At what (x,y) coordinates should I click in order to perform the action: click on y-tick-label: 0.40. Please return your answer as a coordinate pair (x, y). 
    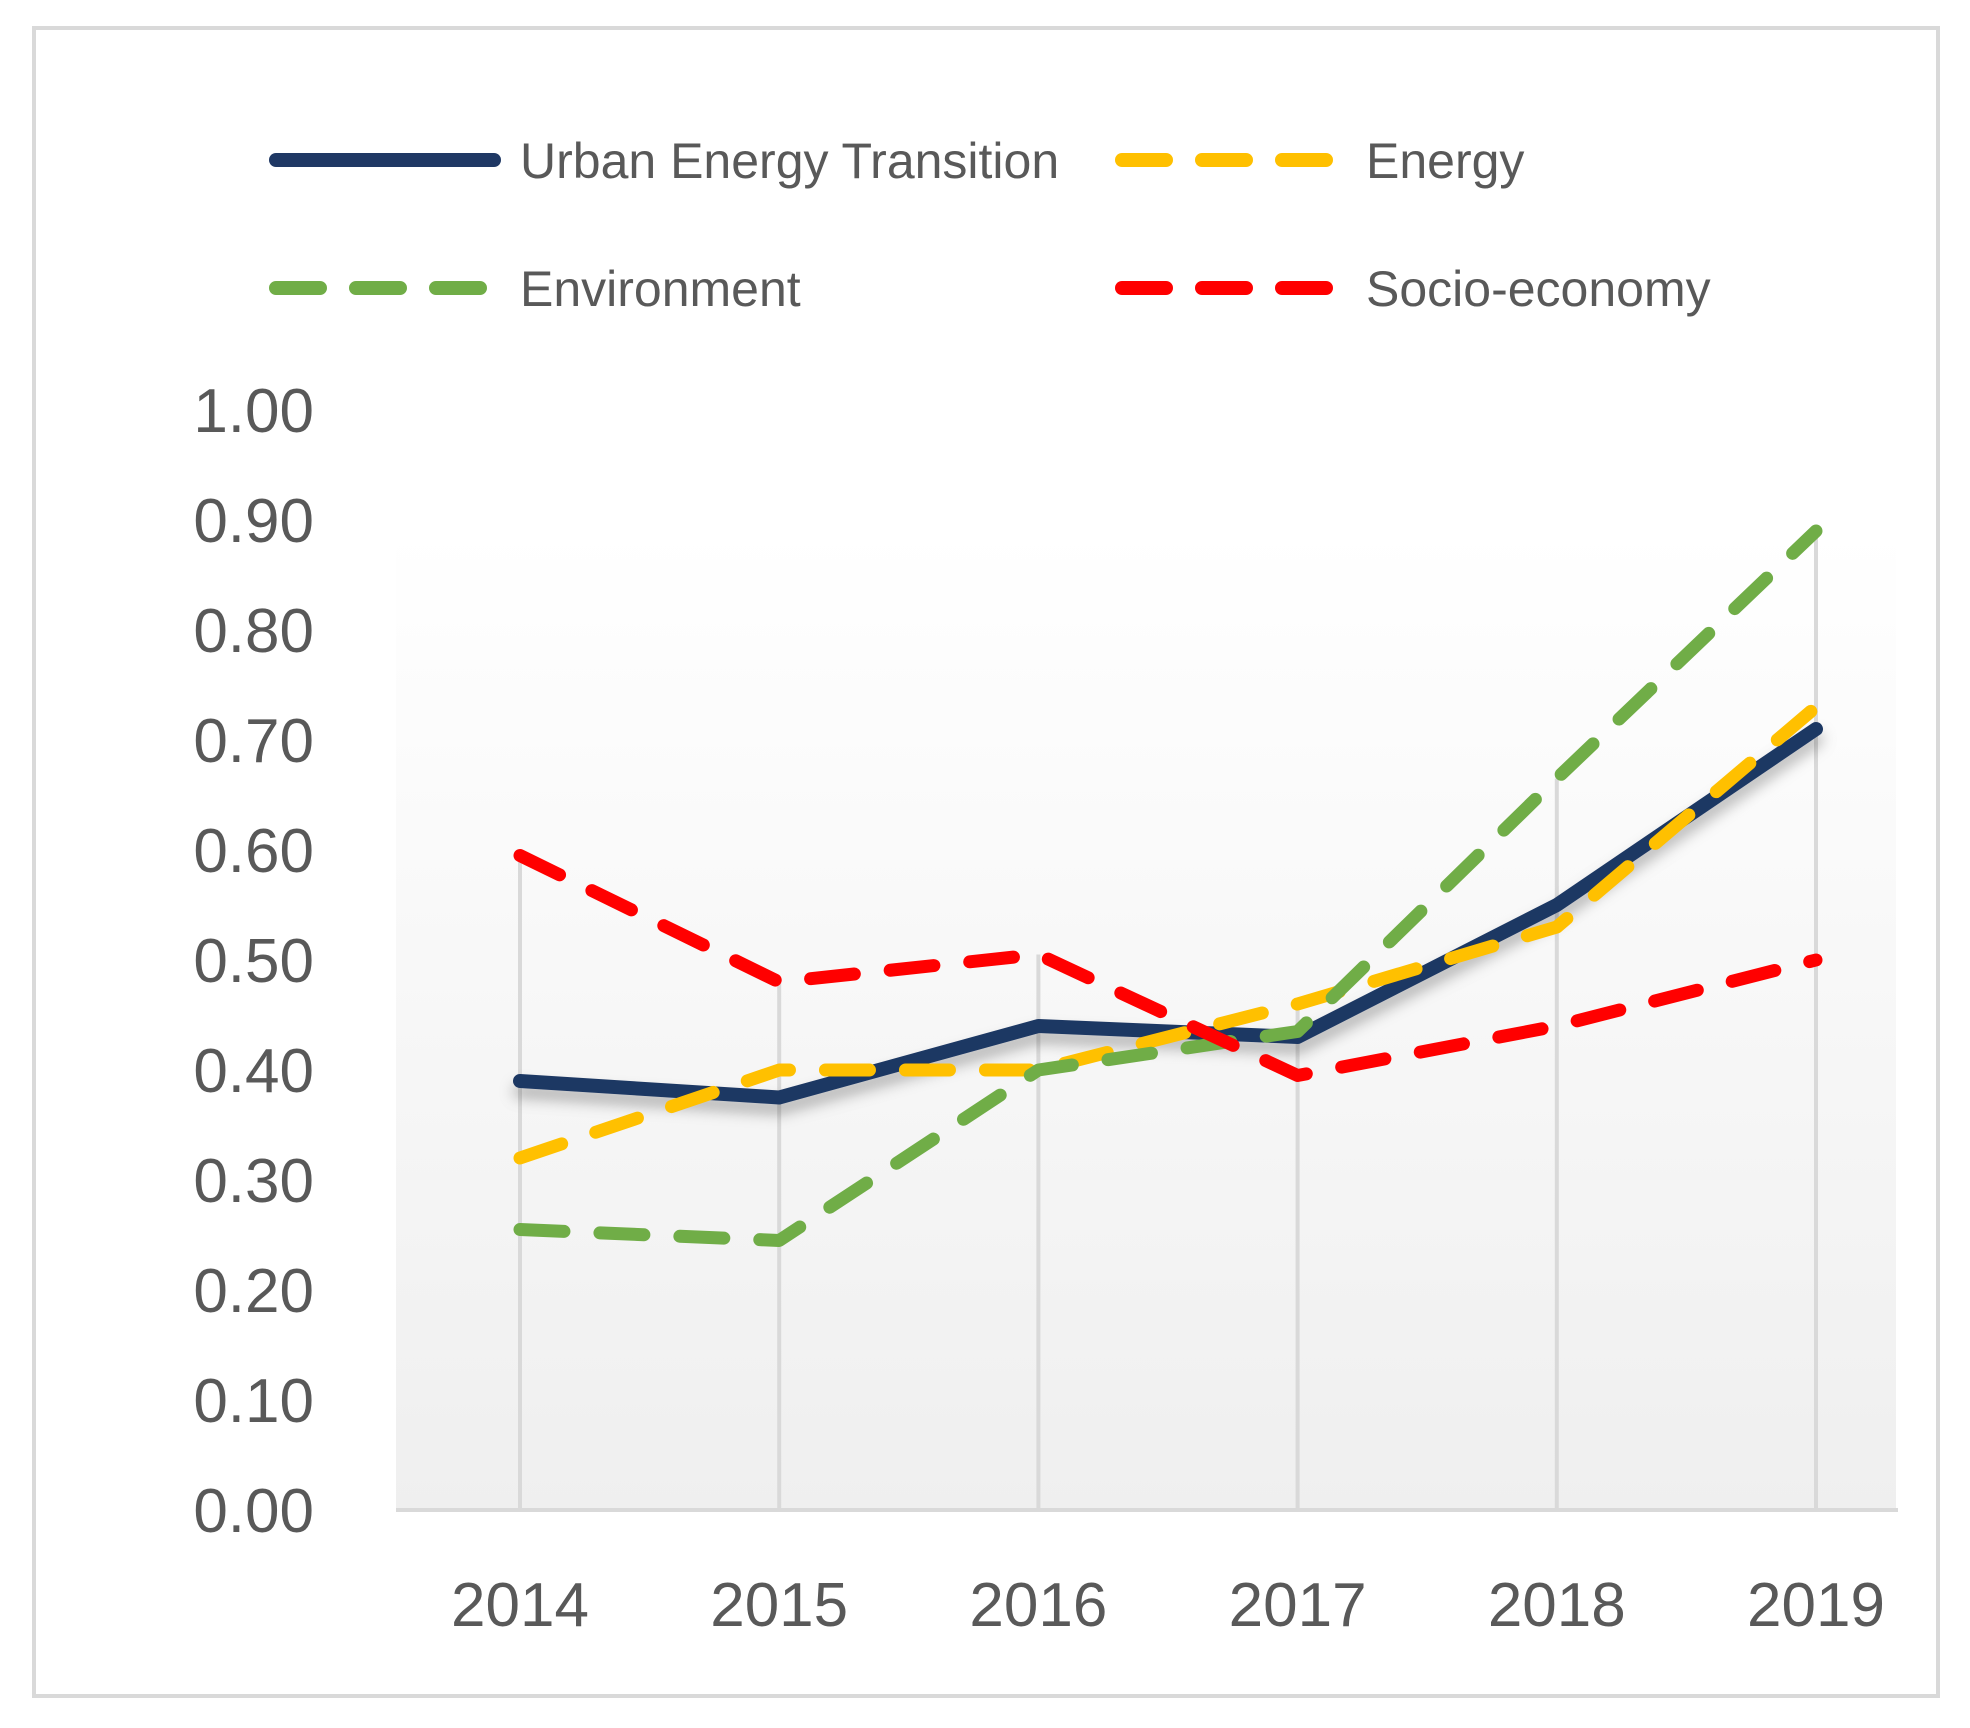
    Looking at the image, I should click on (253, 1071).